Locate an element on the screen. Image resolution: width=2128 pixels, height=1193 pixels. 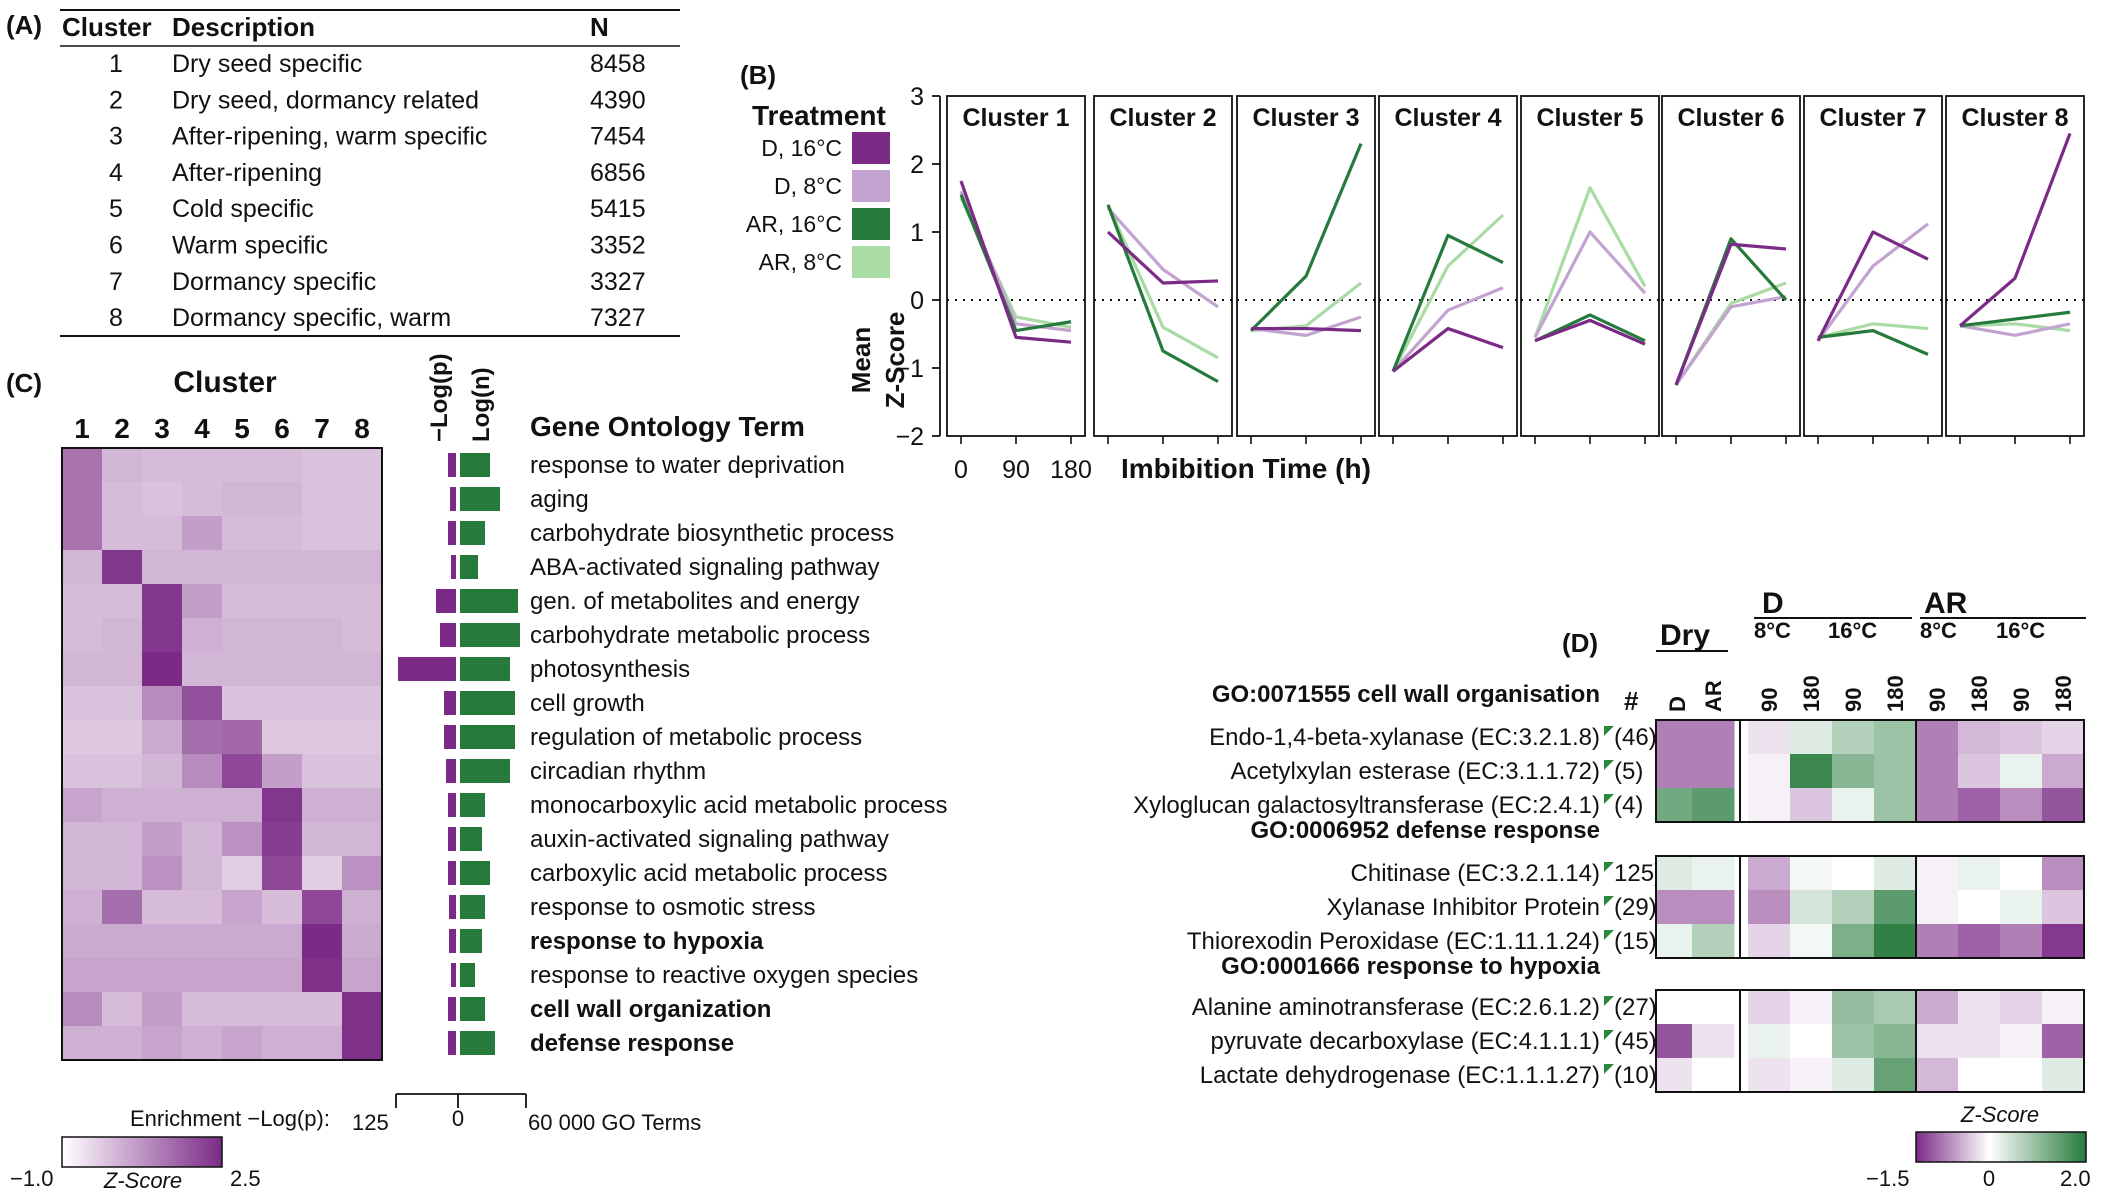
facet-title: Cluster 4 is located at coordinates (1448, 118).